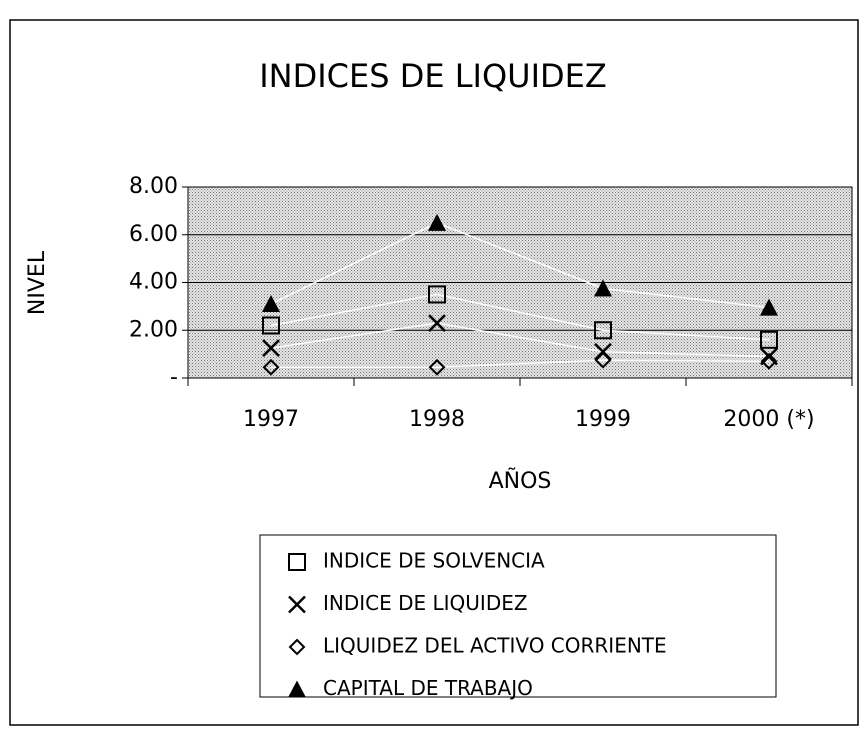 Image resolution: width=866 pixels, height=730 pixels. What do you see at coordinates (174, 377) in the screenshot?
I see `y-tick-label: -` at bounding box center [174, 377].